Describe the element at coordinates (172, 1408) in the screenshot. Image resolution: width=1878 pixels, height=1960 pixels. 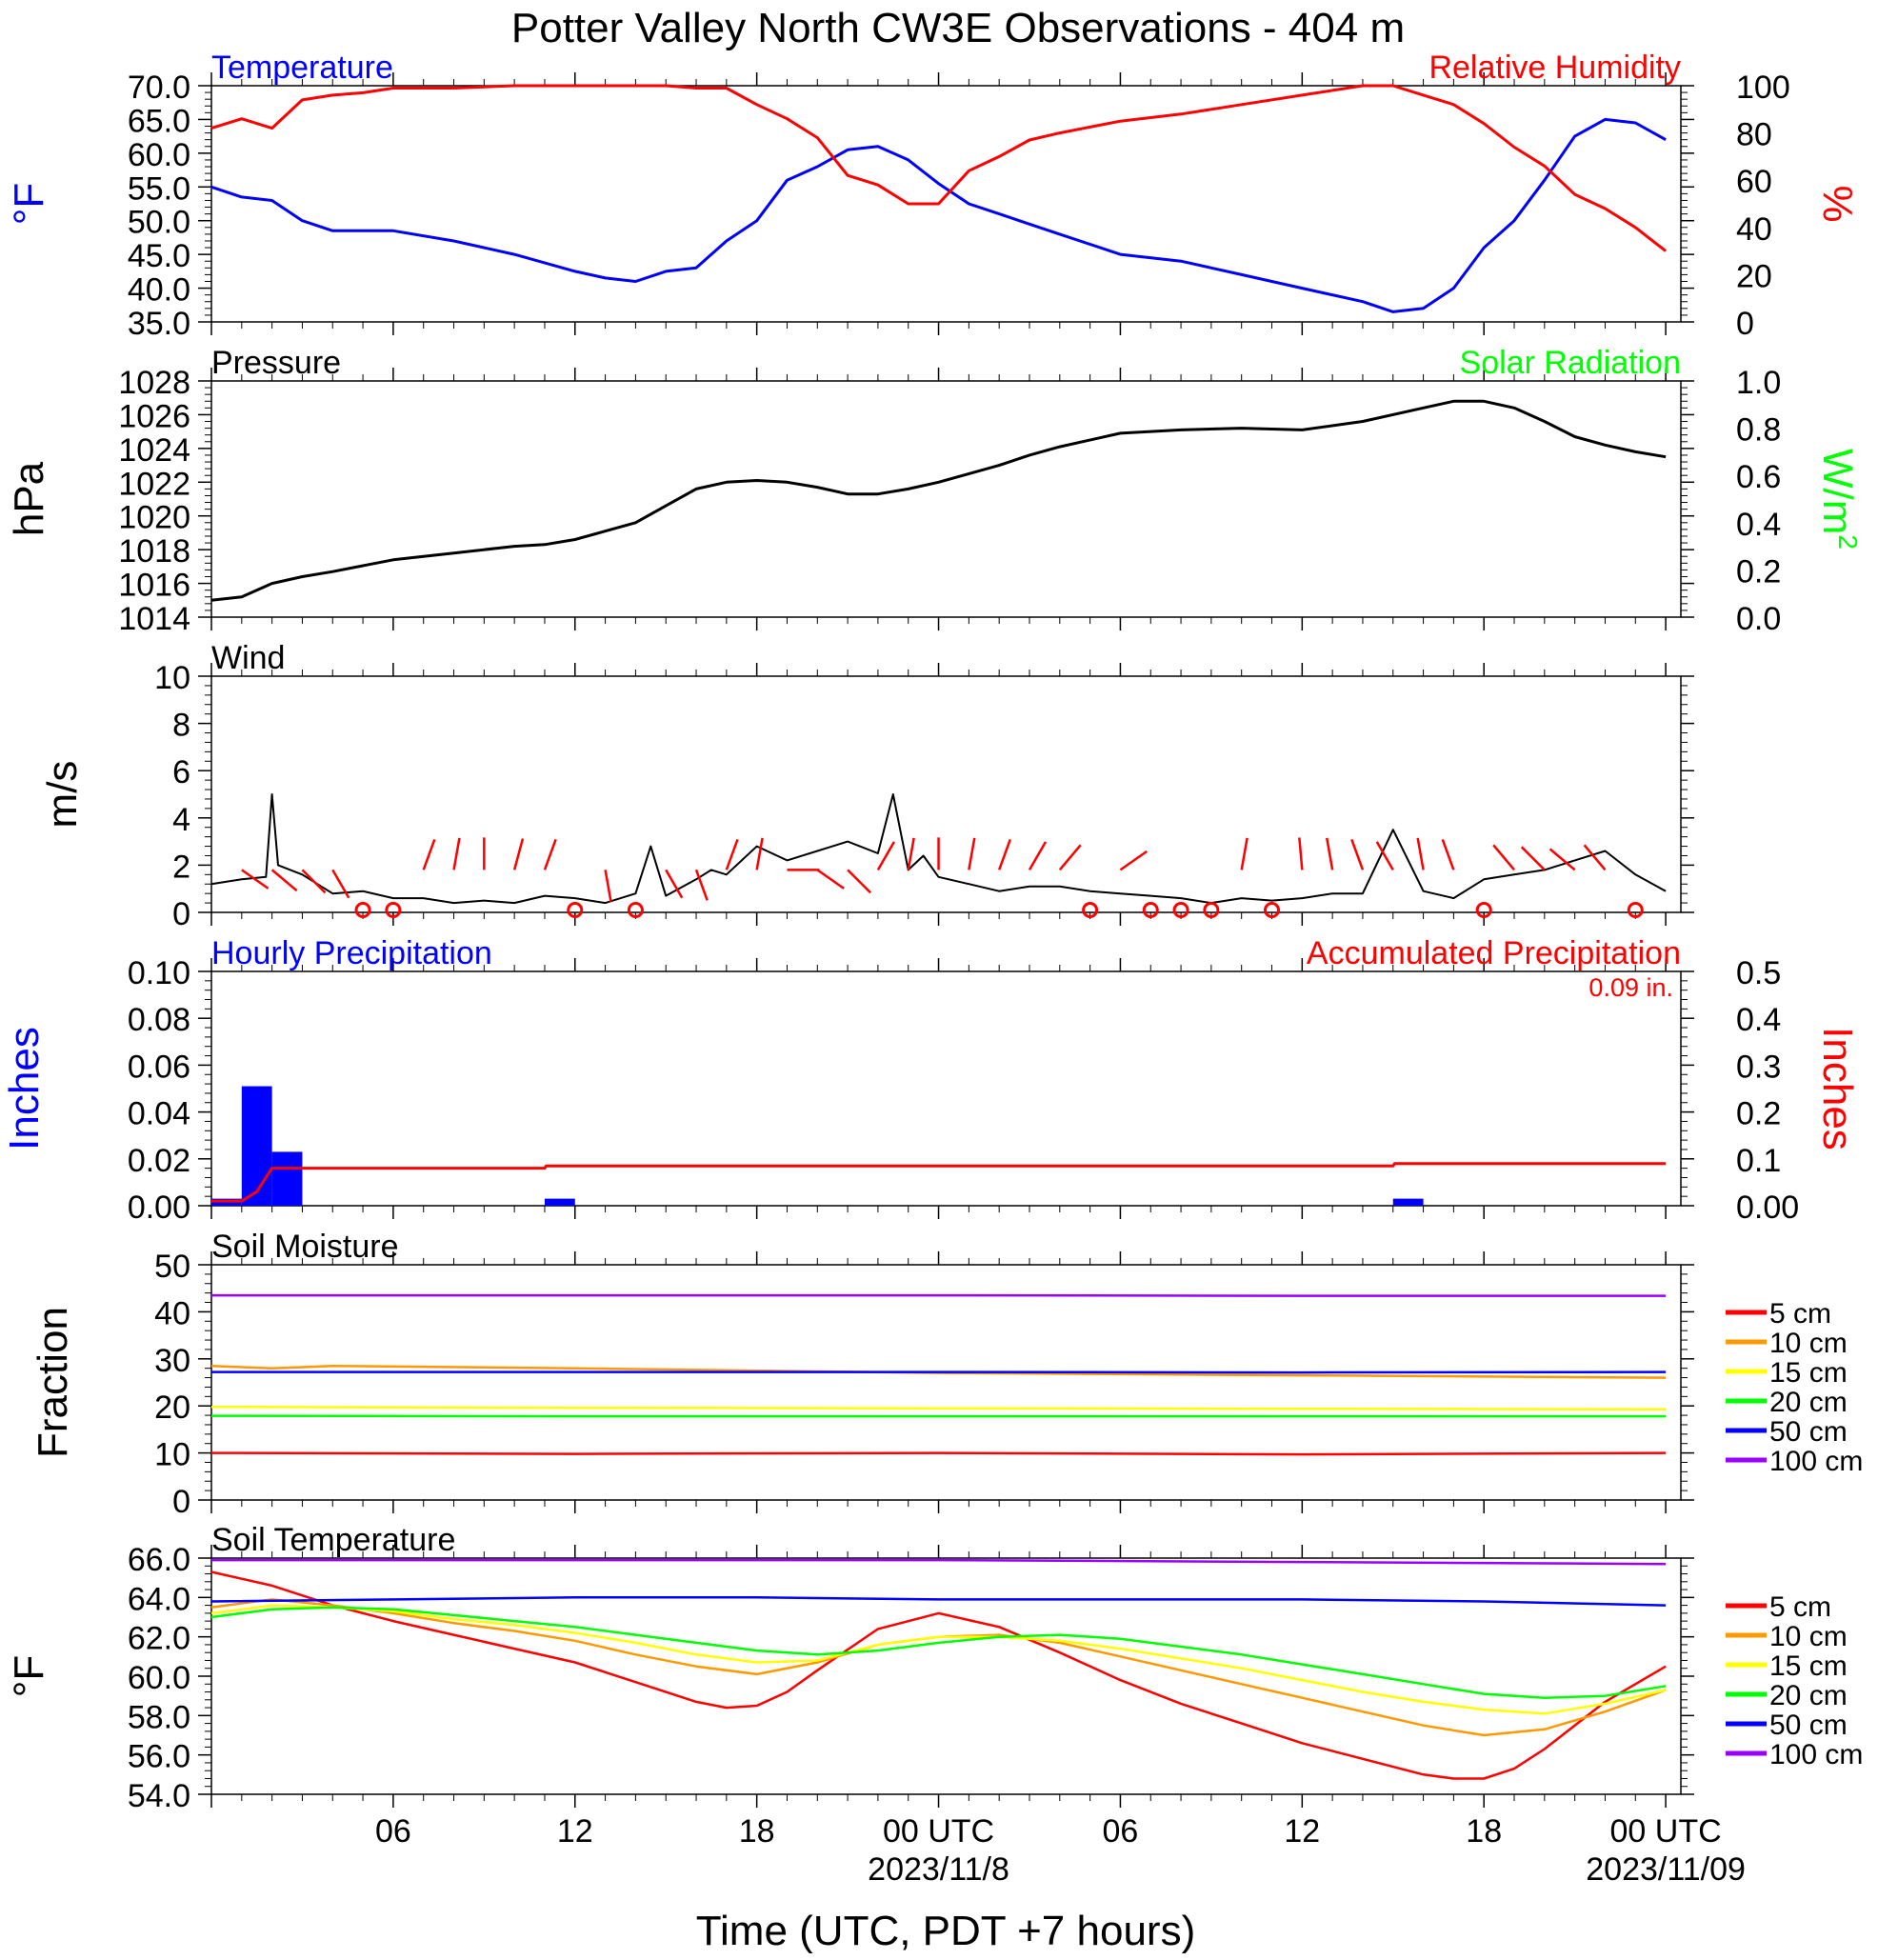
I see `soil-moisture-ytick-label-left: 20` at that location.